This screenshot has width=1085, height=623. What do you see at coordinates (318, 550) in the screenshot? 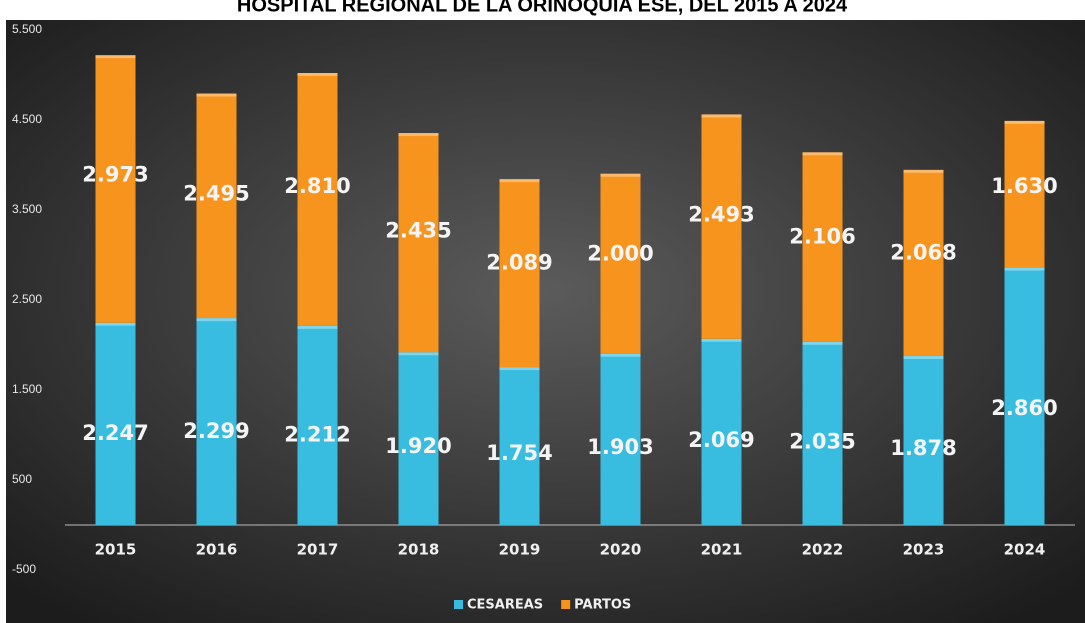
I see `x-tick-label: 2017` at bounding box center [318, 550].